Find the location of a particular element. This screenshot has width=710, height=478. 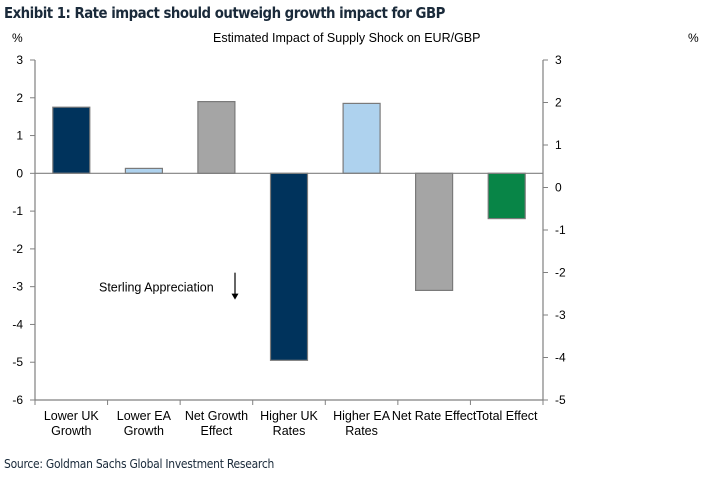

right-tick-label: -3 is located at coordinates (560, 315).